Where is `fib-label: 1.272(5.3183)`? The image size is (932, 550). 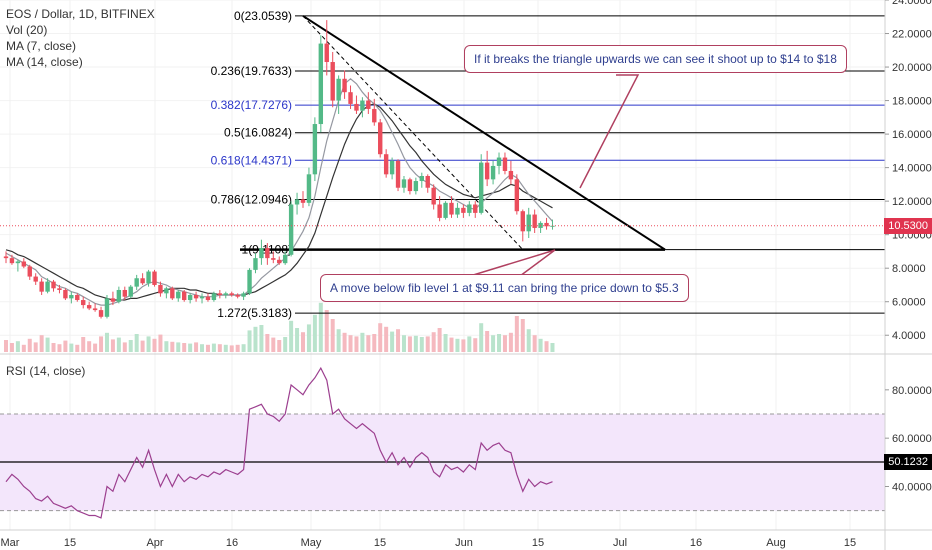 fib-label: 1.272(5.3183) is located at coordinates (254, 313).